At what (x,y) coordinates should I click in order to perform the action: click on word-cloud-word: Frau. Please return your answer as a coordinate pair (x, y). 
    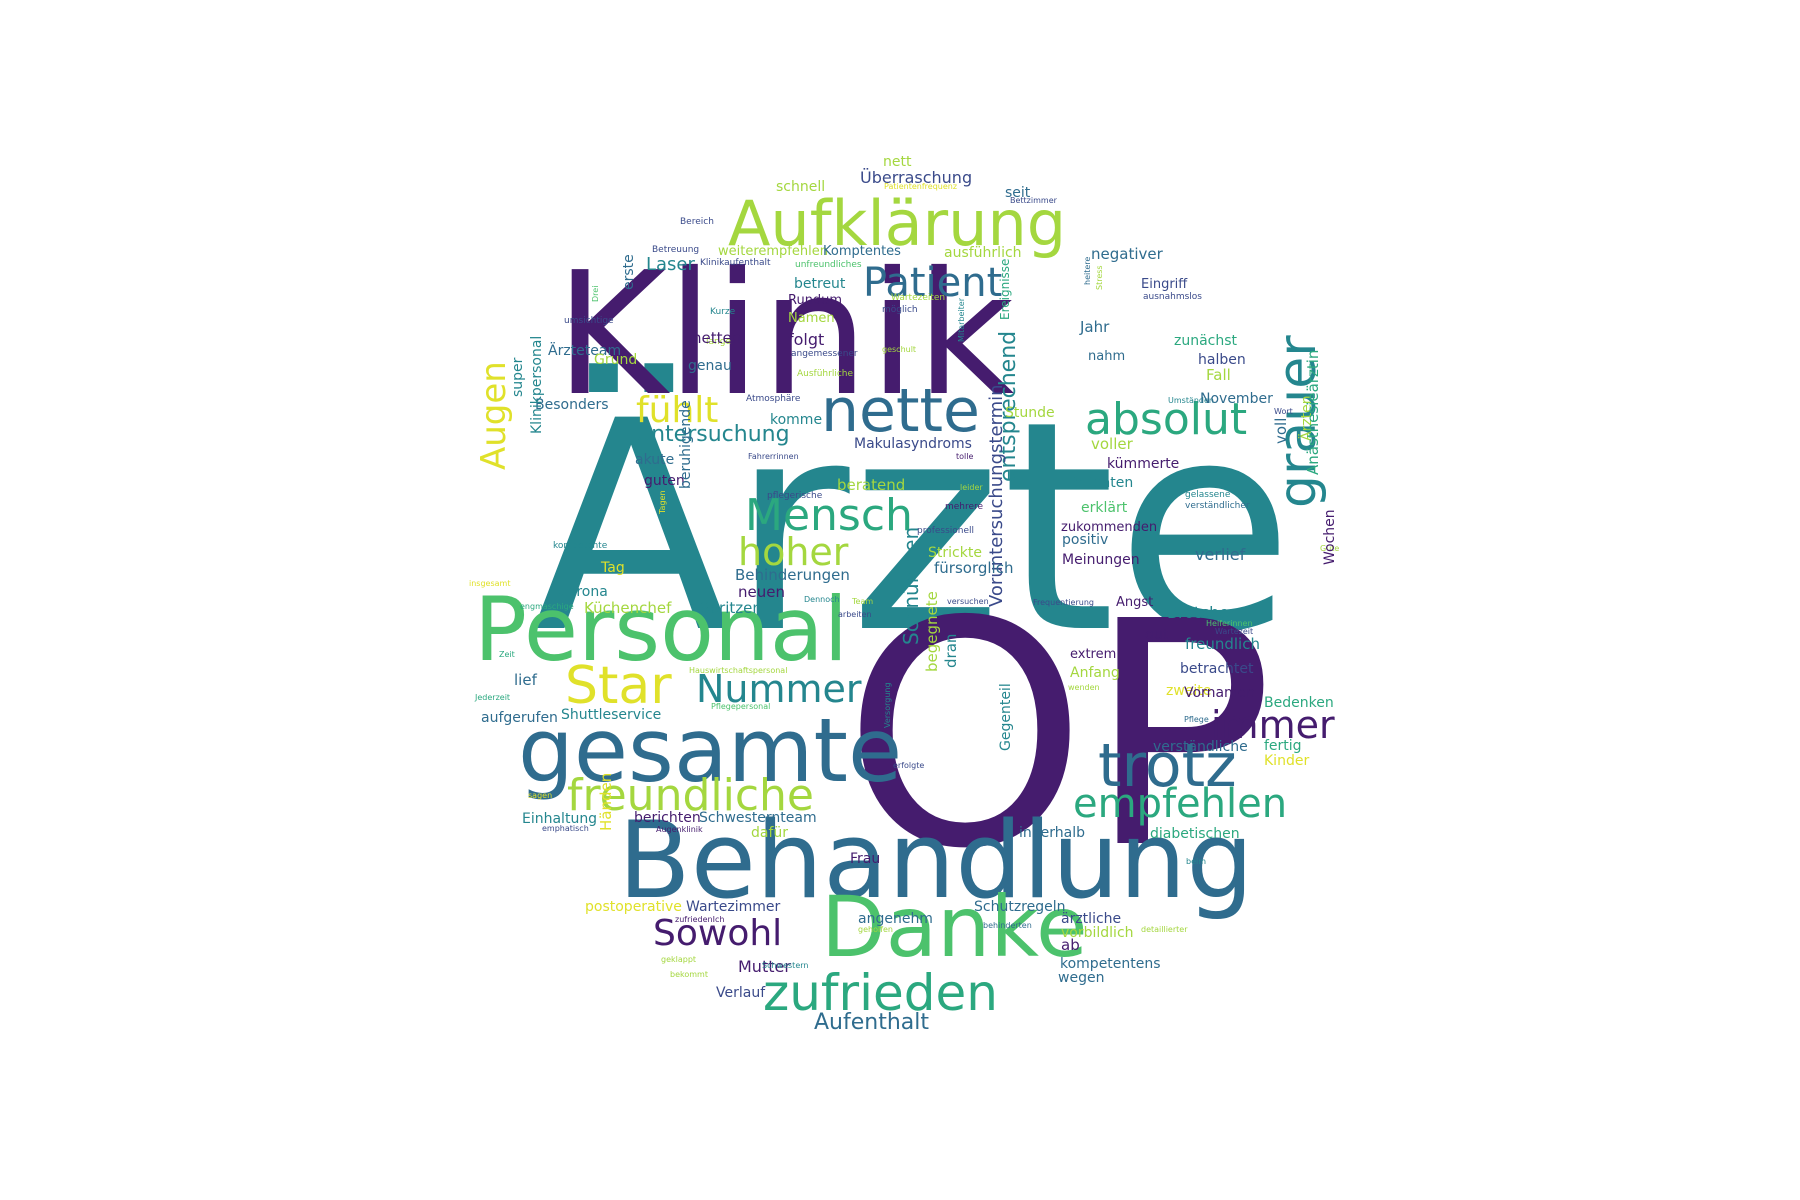
    Looking at the image, I should click on (865, 859).